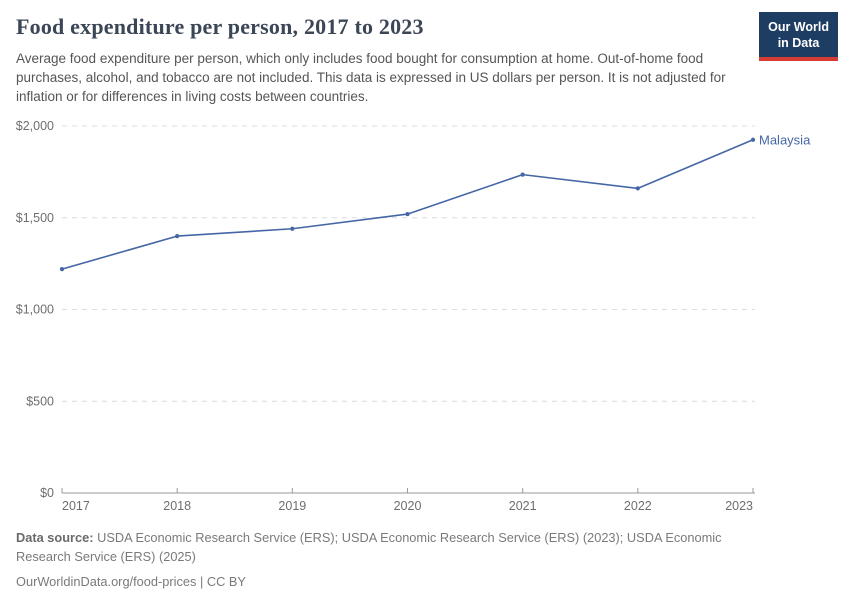 The height and width of the screenshot is (600, 850). What do you see at coordinates (523, 506) in the screenshot?
I see `x-axis-tick-label: 2021` at bounding box center [523, 506].